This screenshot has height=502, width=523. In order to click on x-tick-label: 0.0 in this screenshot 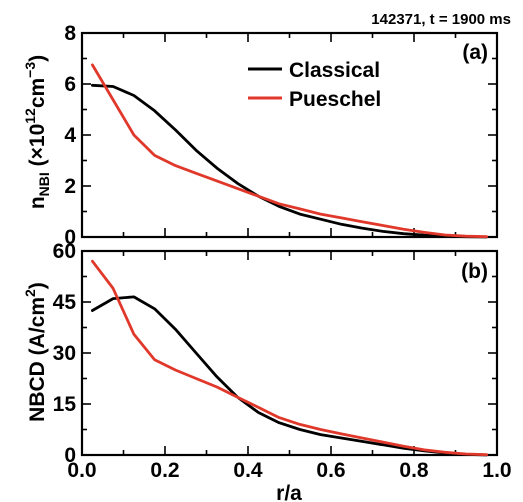, I will do `click(81, 470)`.